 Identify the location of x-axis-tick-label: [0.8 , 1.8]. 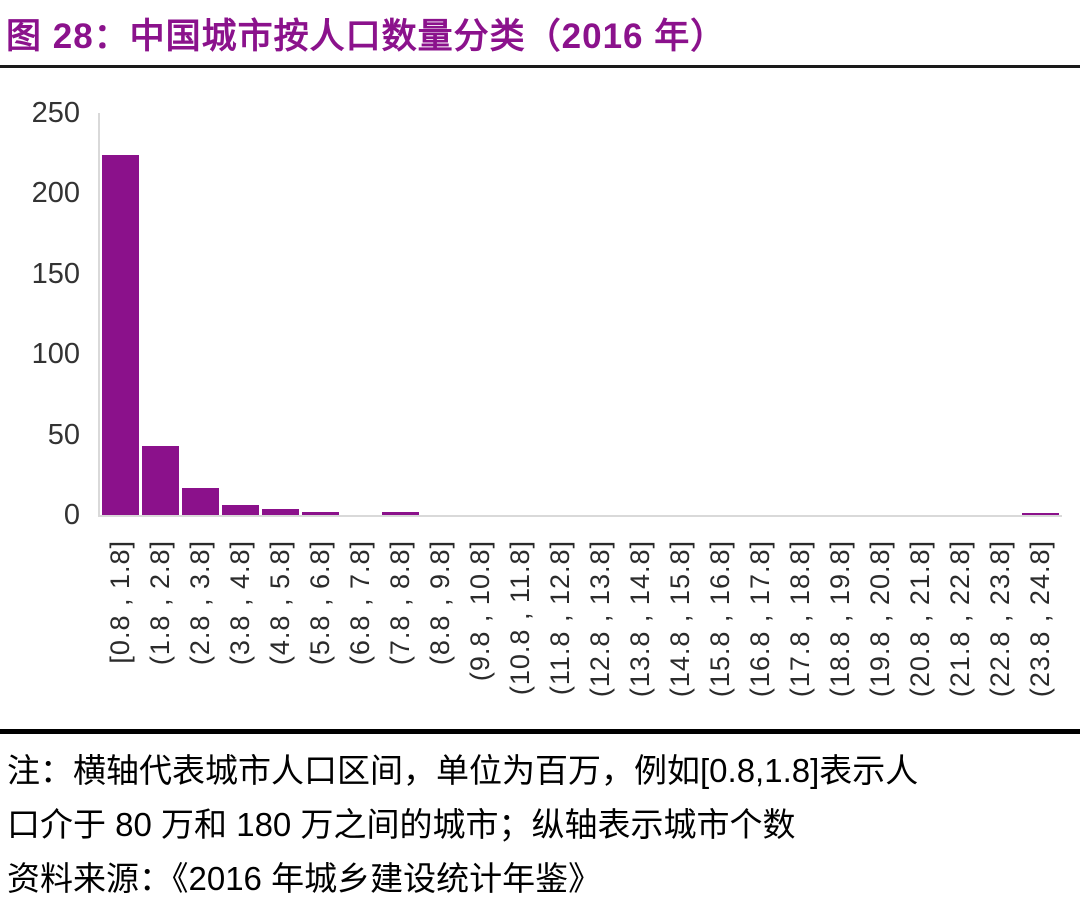
(120, 602).